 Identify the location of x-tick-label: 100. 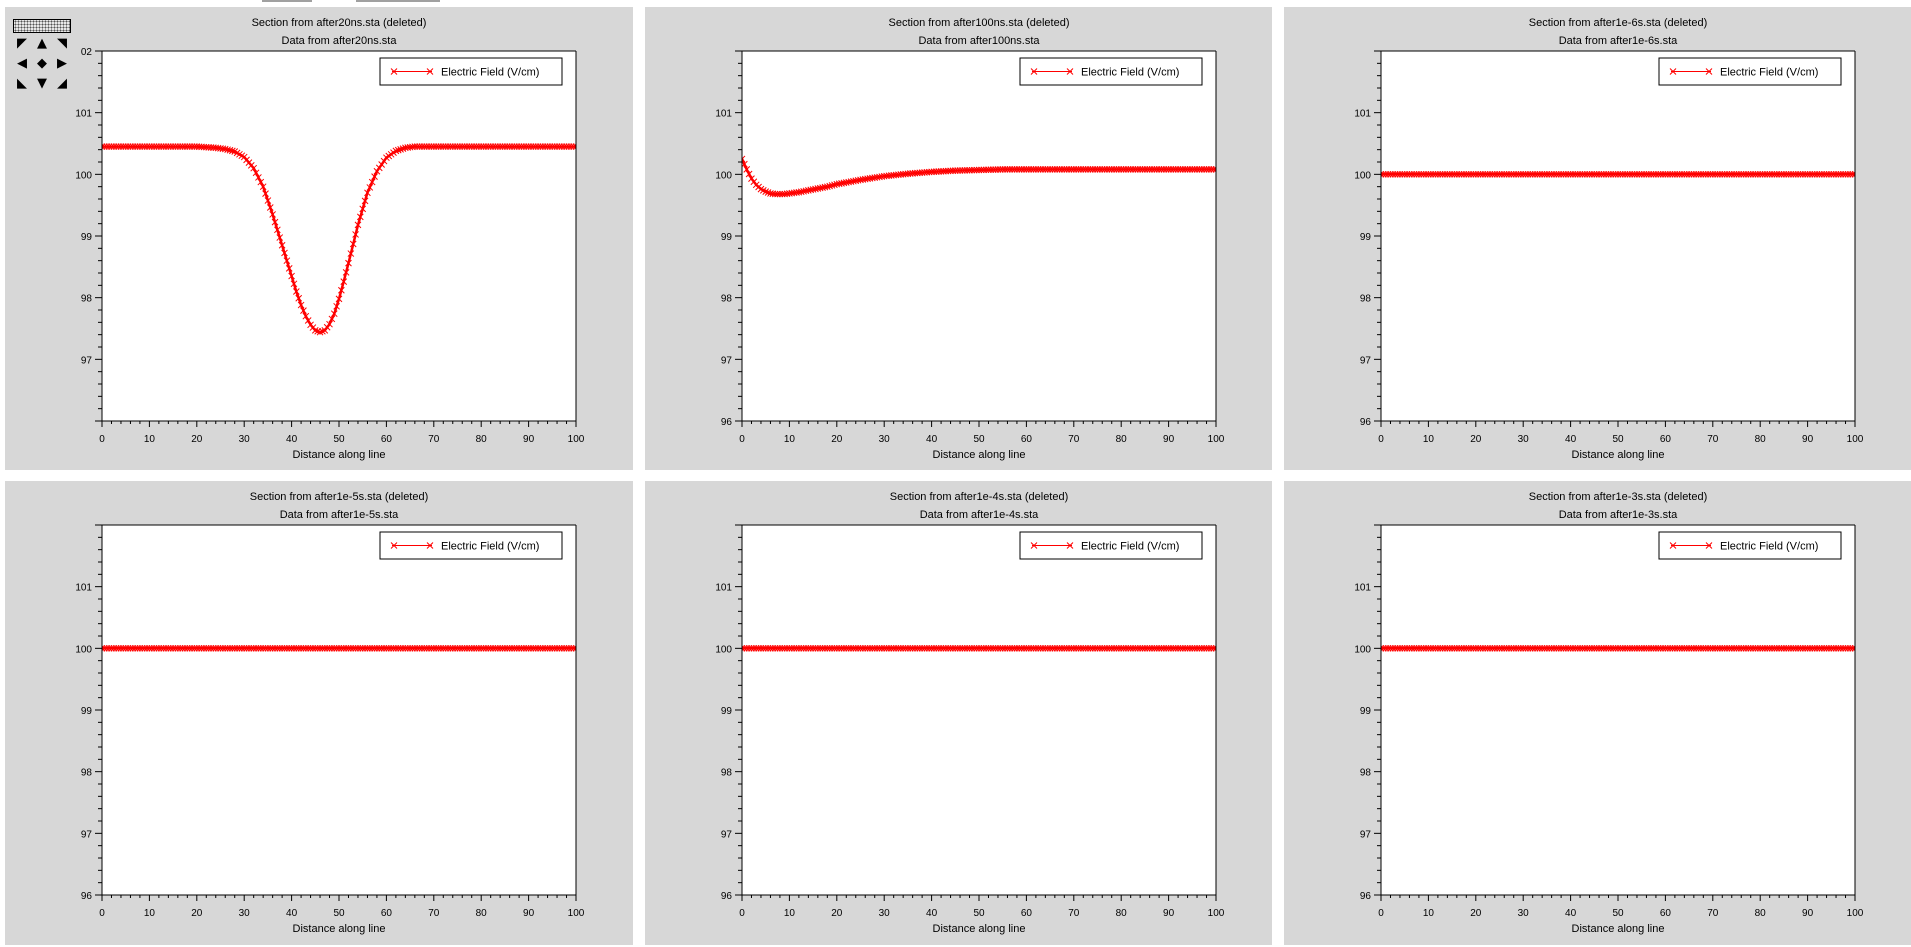
(1855, 913).